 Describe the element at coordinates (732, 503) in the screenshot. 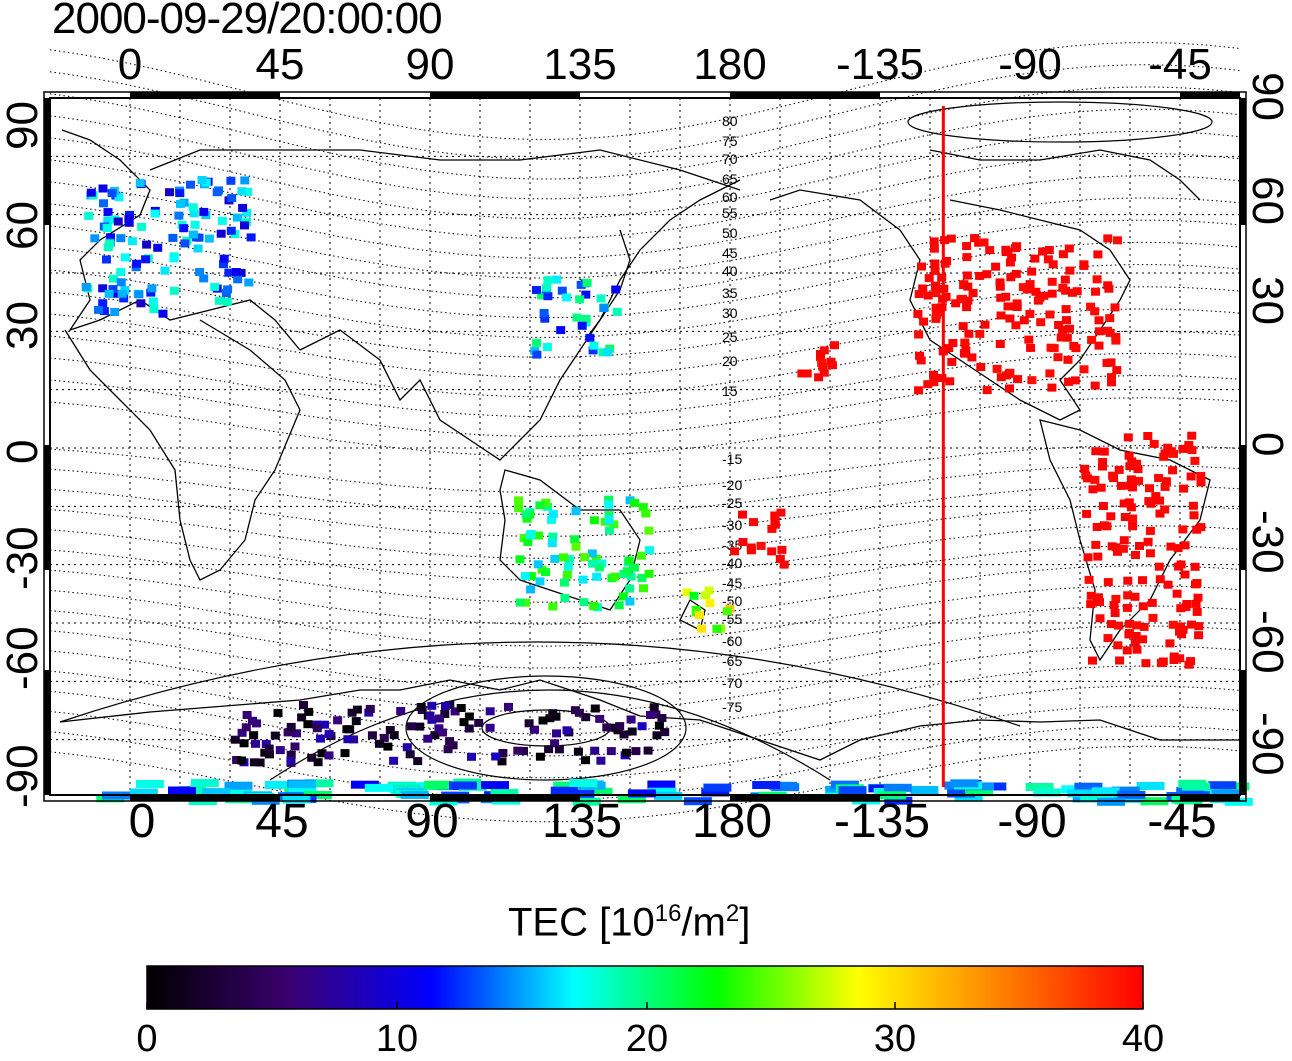

I see `contour-label: -25` at that location.